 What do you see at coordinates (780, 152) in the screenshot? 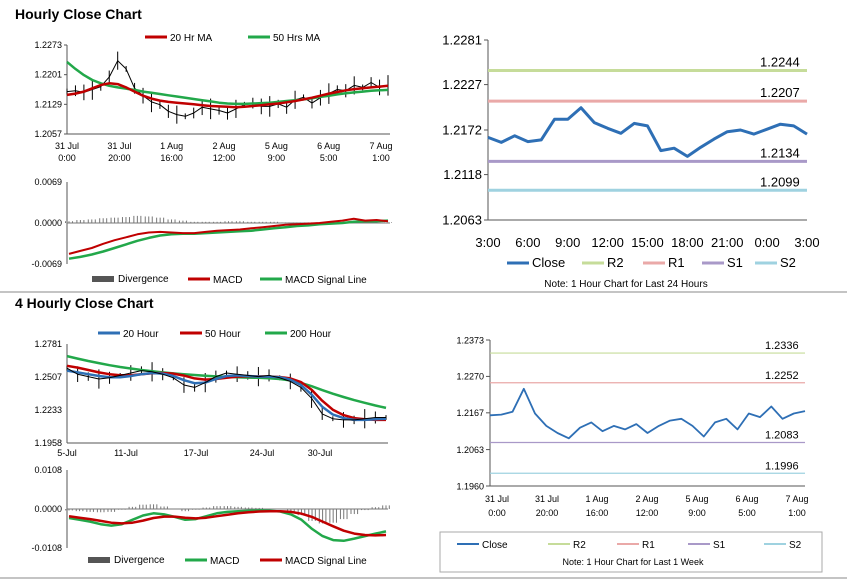
I see `level-label-s1: 1.2134` at bounding box center [780, 152].